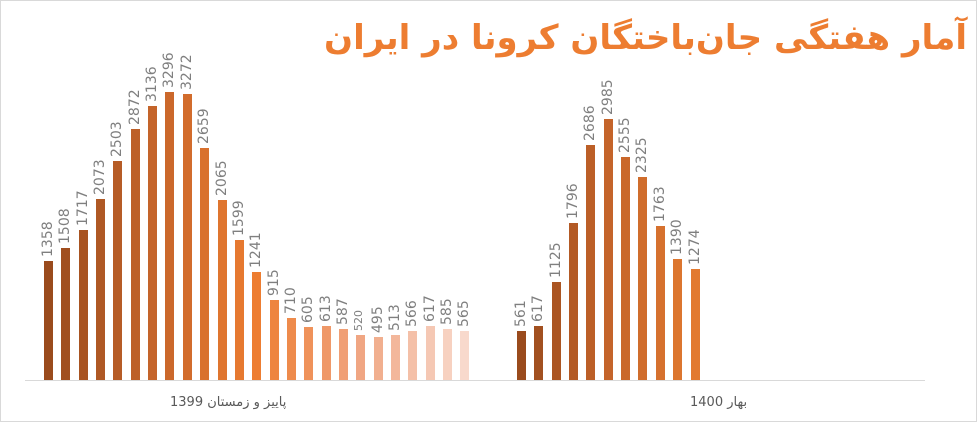 Image resolution: width=977 pixels, height=422 pixels. Describe the element at coordinates (238, 218) in the screenshot. I see `bar-value-label: 1599` at that location.